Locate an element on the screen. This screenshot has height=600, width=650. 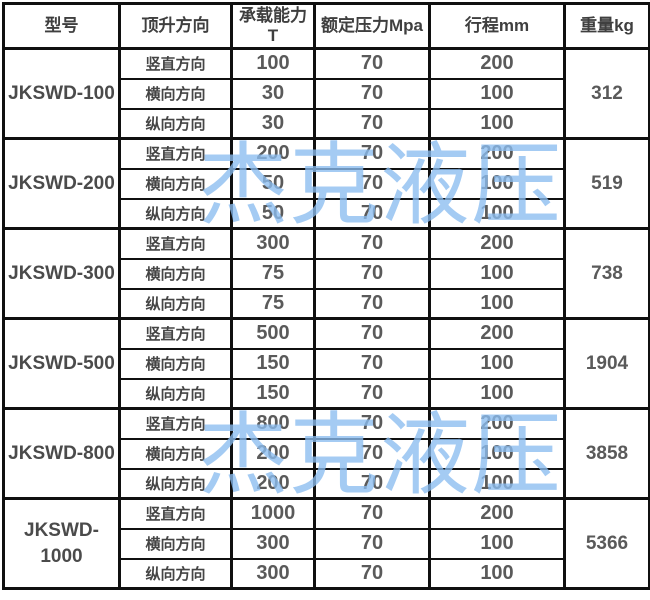
table-row: 横向方向 30 70 100 is located at coordinates (327, 93).